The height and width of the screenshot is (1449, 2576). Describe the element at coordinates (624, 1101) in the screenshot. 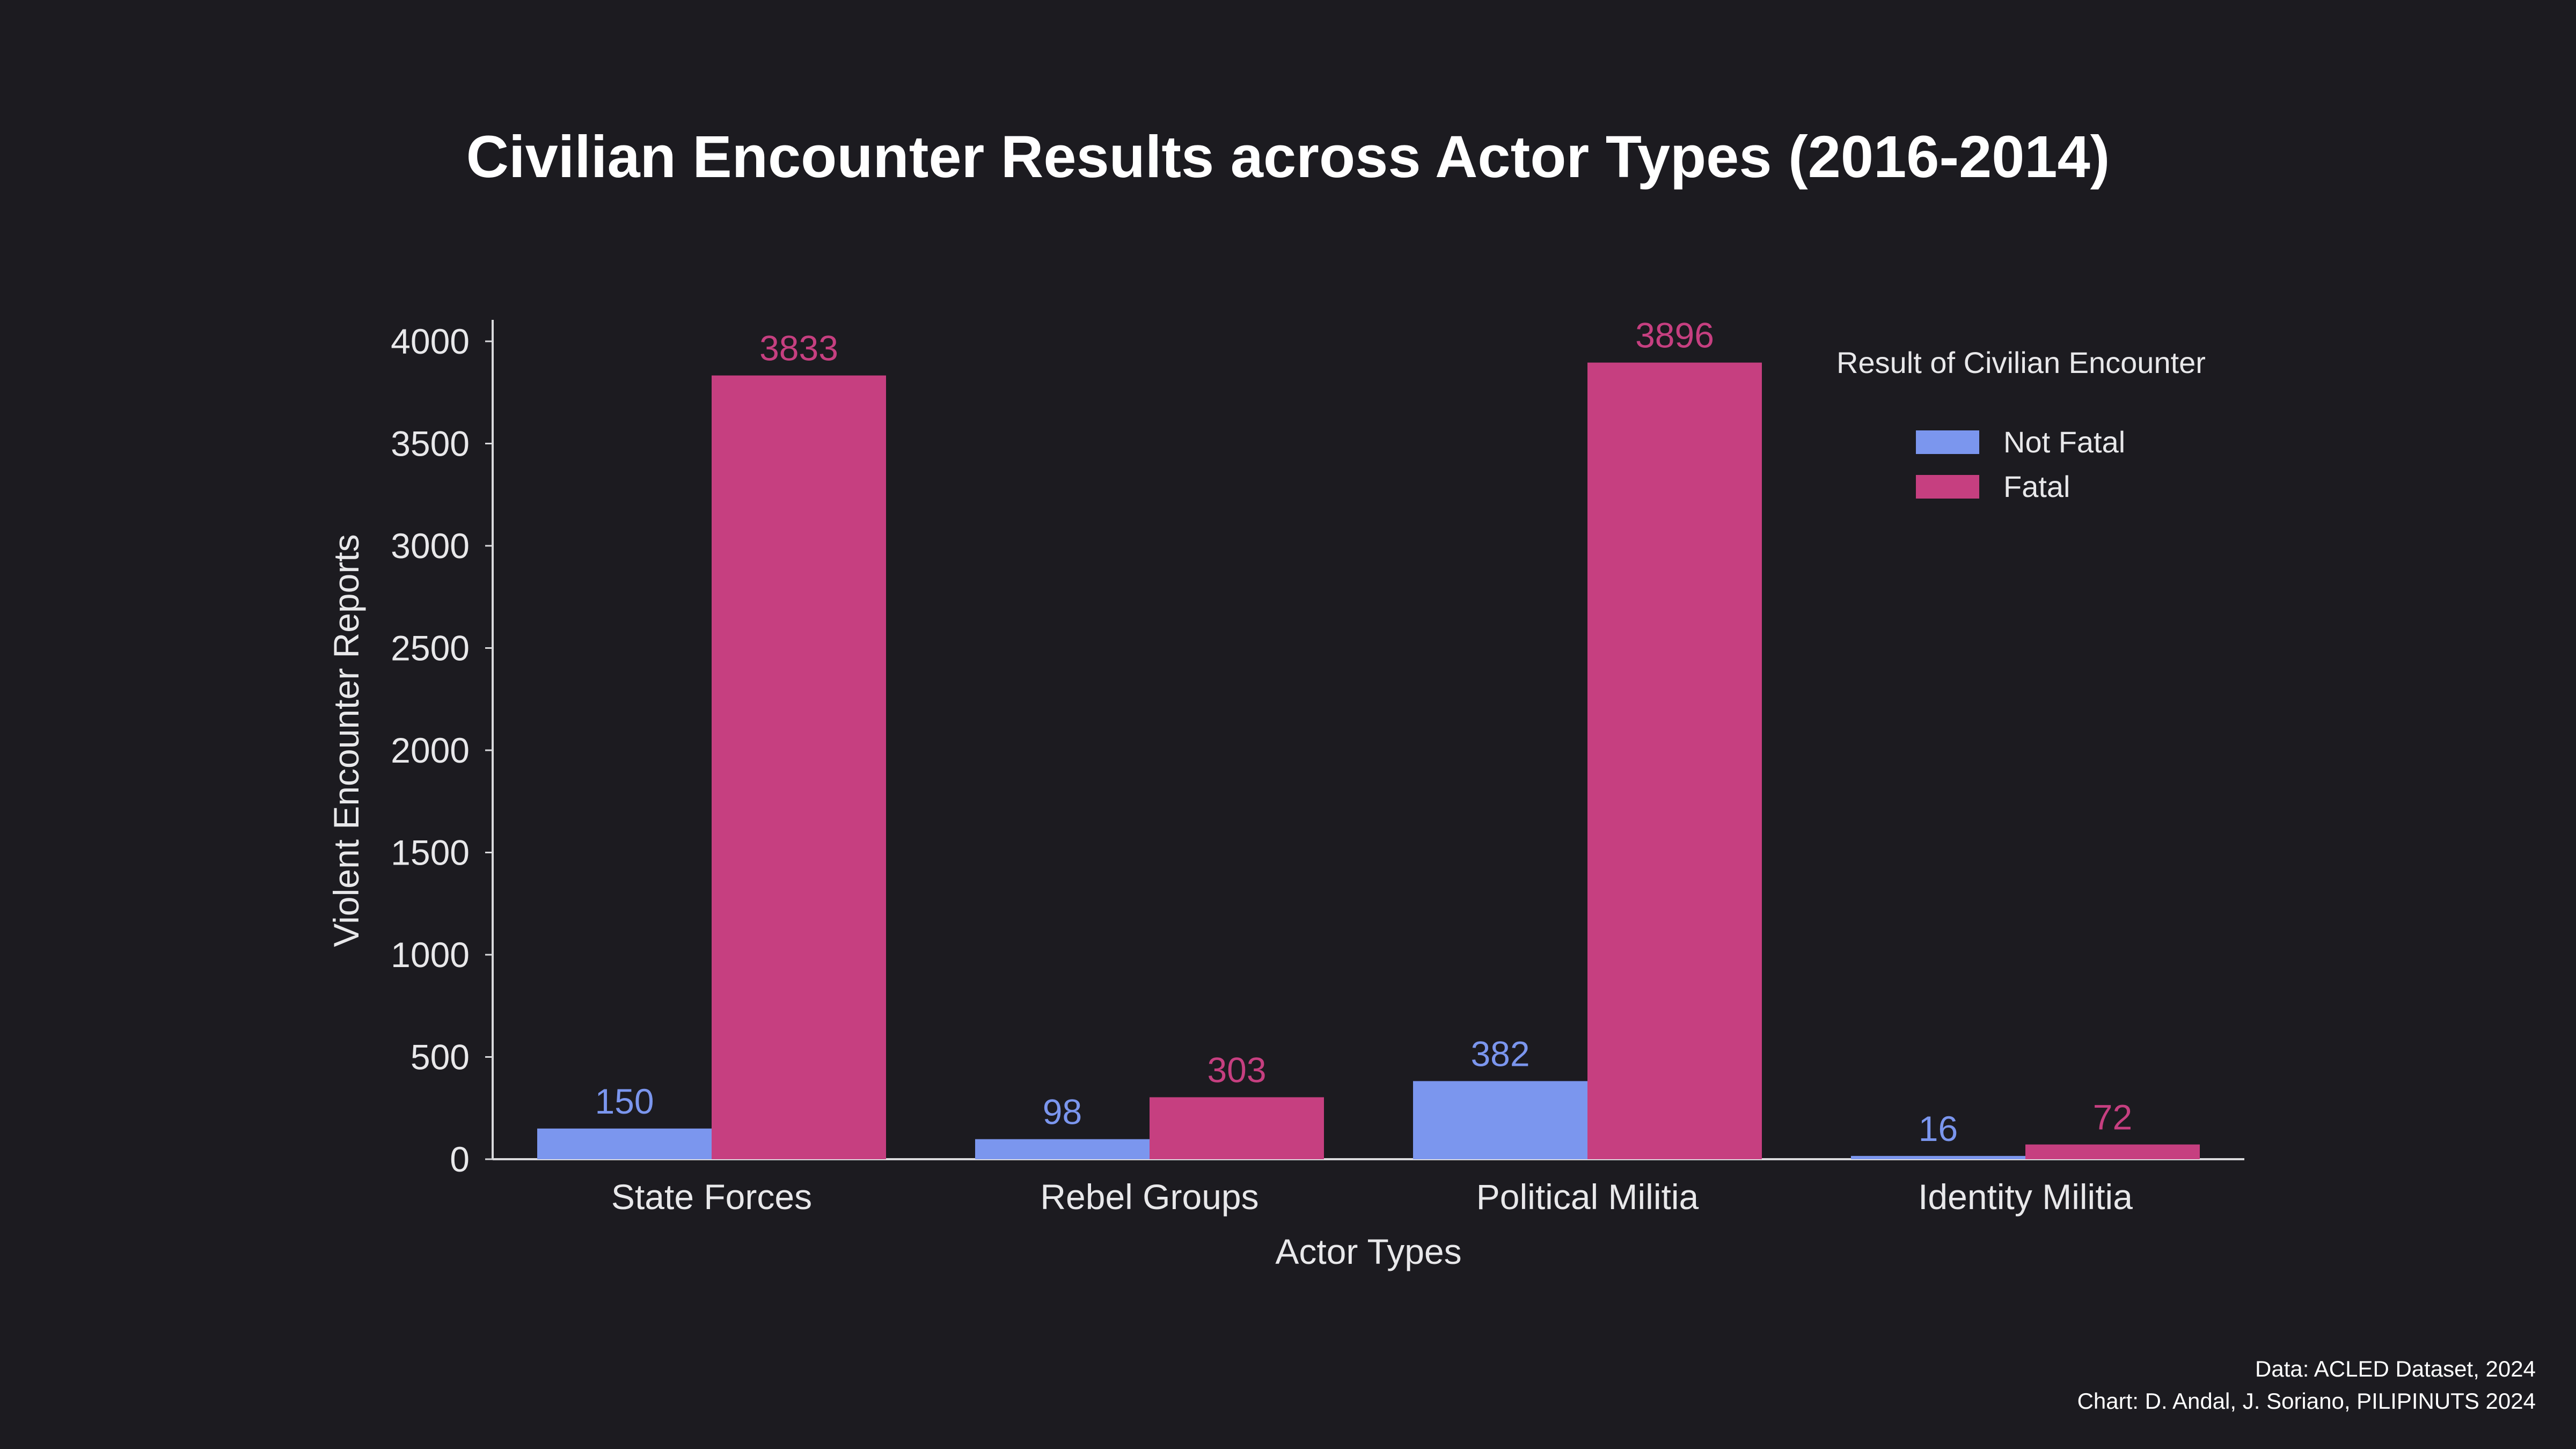

I see `data-label-not-fatal-state-forces: 150` at that location.